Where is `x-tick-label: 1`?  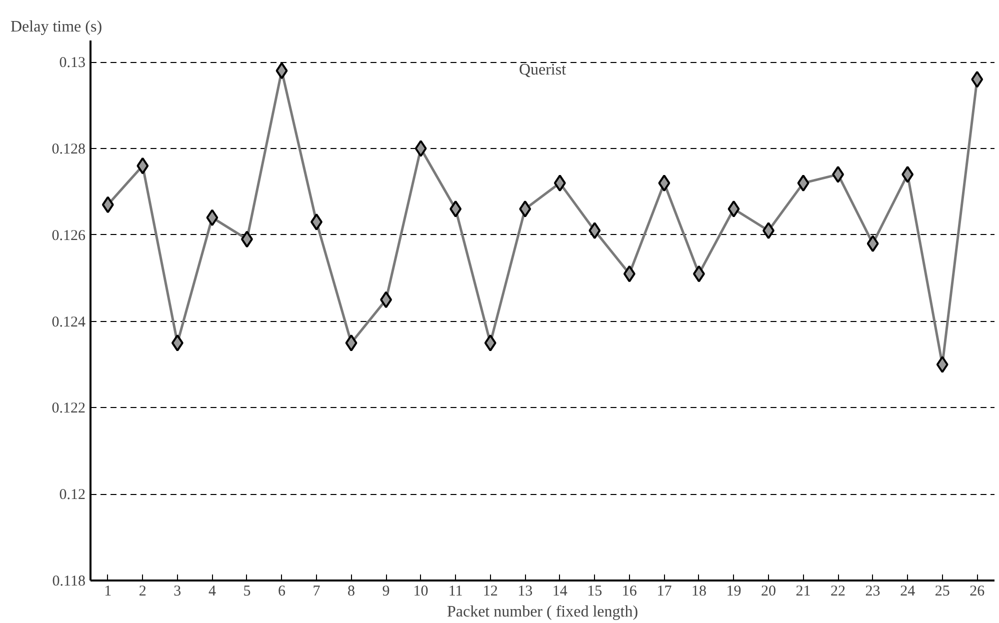
x-tick-label: 1 is located at coordinates (108, 592).